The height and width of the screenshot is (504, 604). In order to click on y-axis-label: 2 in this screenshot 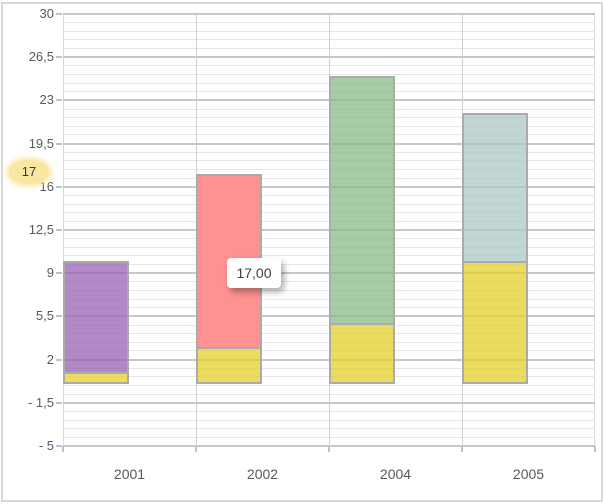, I will do `click(50, 359)`.